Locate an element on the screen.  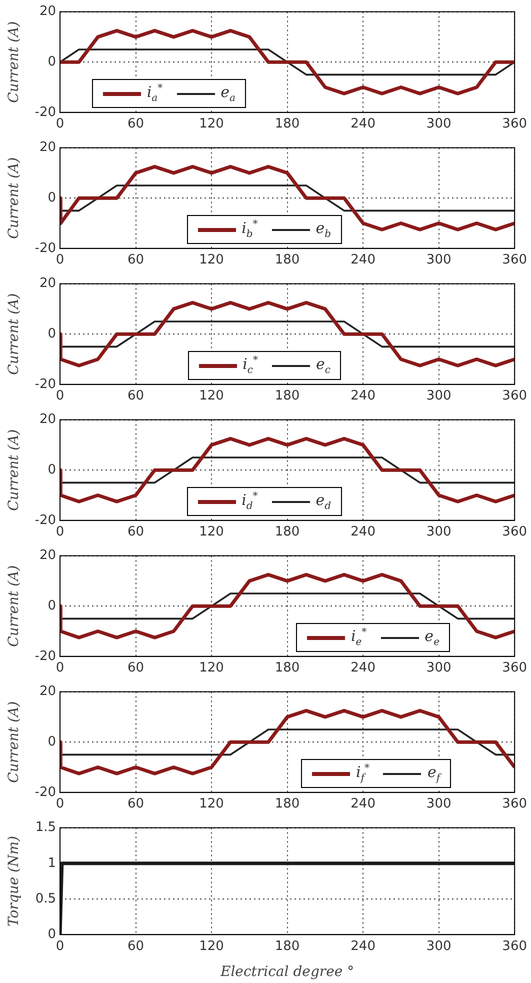
y-tick-label: 1 is located at coordinates (52, 863).